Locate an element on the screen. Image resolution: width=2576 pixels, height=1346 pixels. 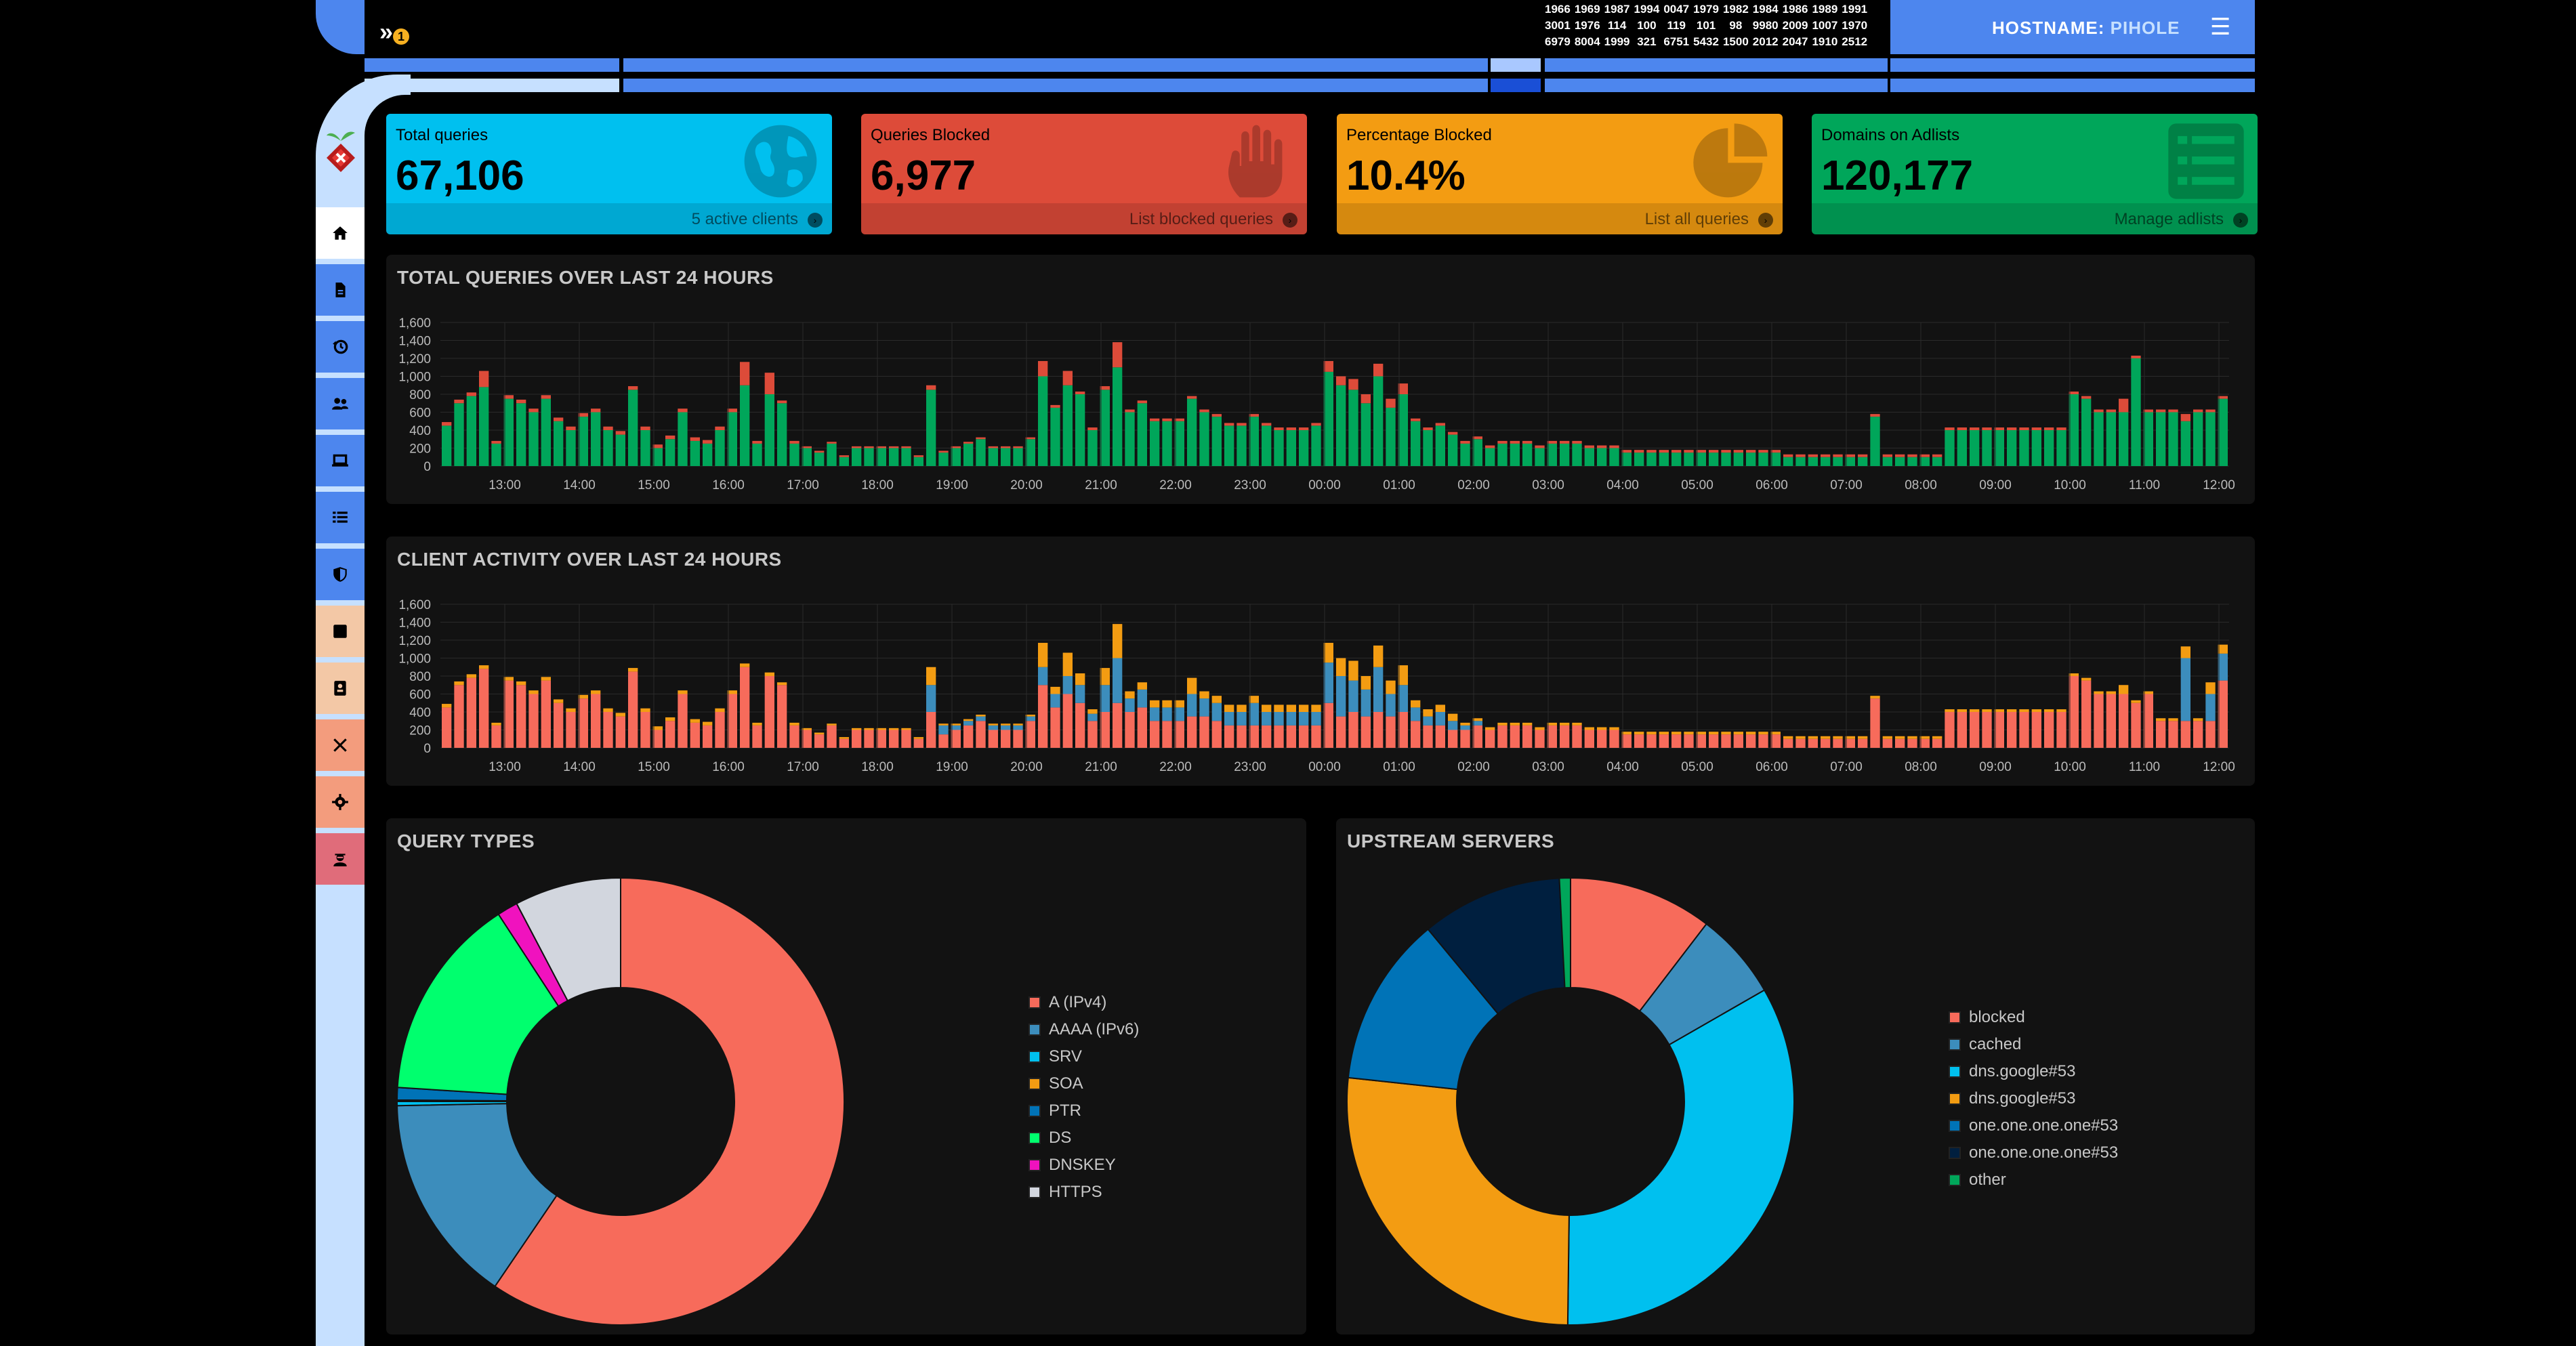
sidebar-item-donate is located at coordinates (340, 859).